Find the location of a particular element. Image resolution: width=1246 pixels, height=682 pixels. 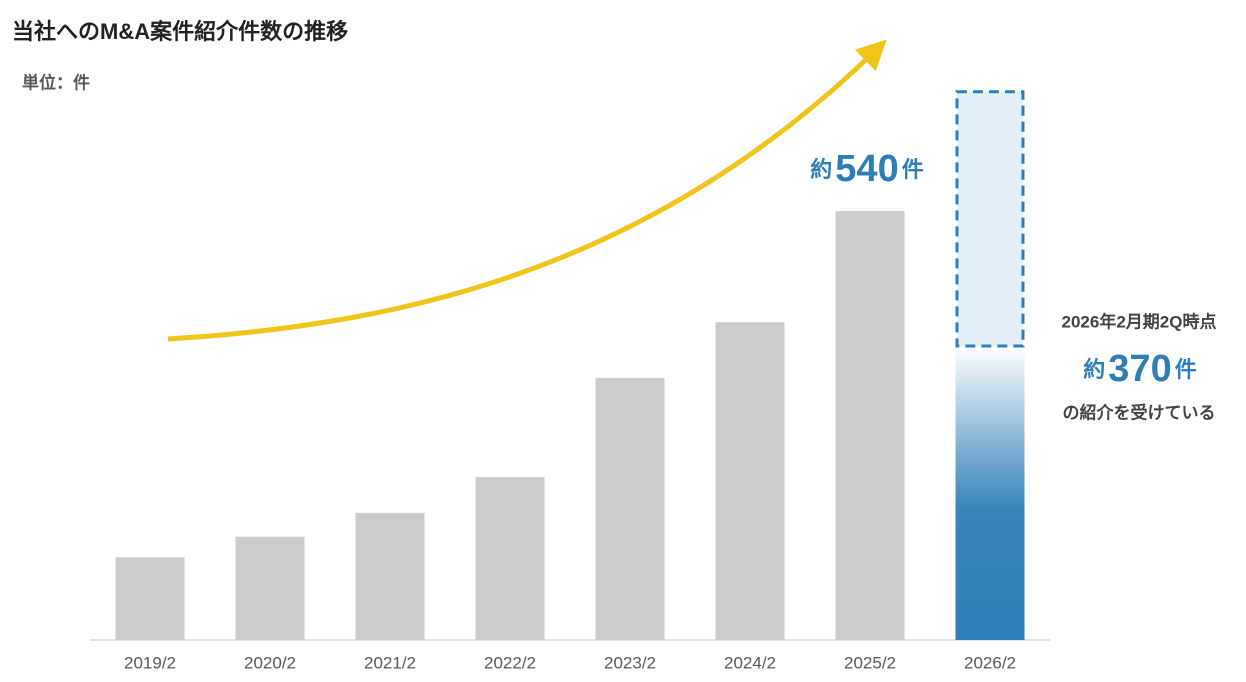

x-tick-label: 2020/2 is located at coordinates (270, 662).